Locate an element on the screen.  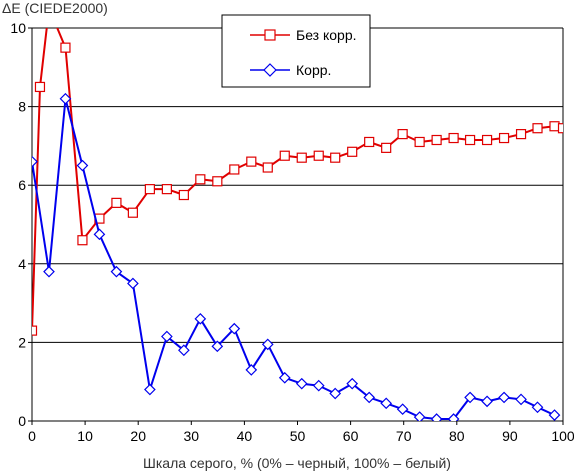
y-tick-label: 10 is located at coordinates (18, 28).